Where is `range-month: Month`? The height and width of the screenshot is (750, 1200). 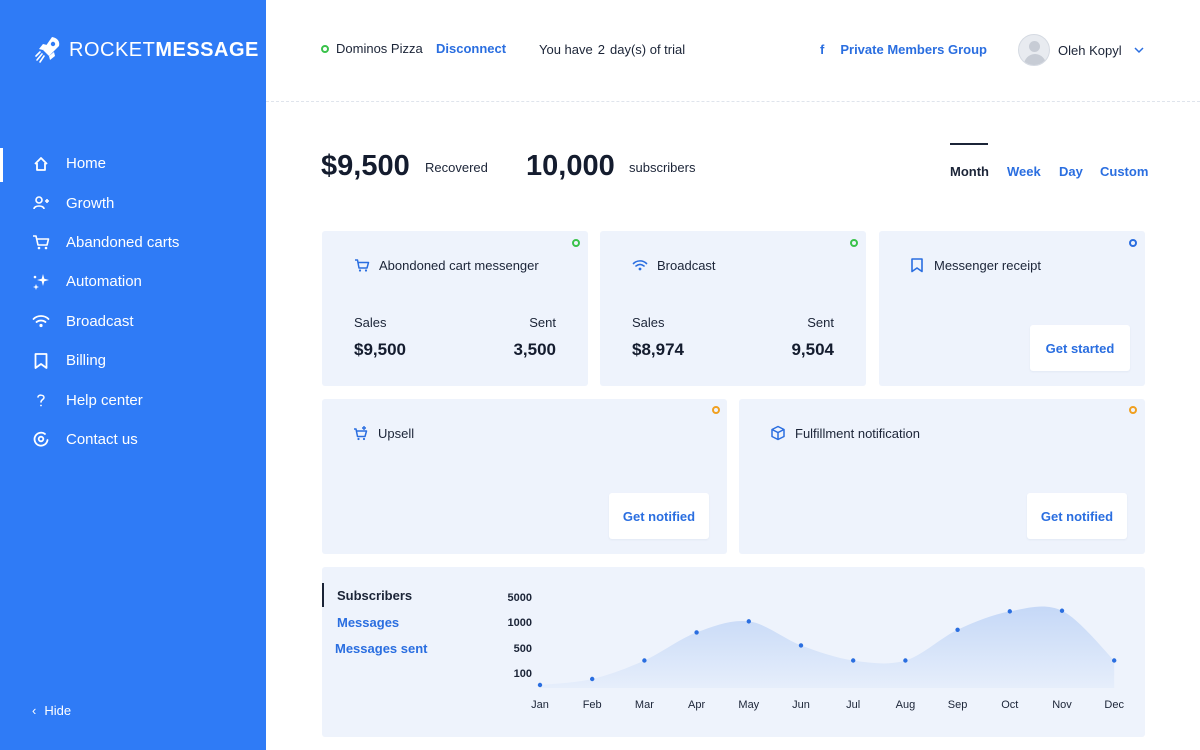 range-month: Month is located at coordinates (969, 171).